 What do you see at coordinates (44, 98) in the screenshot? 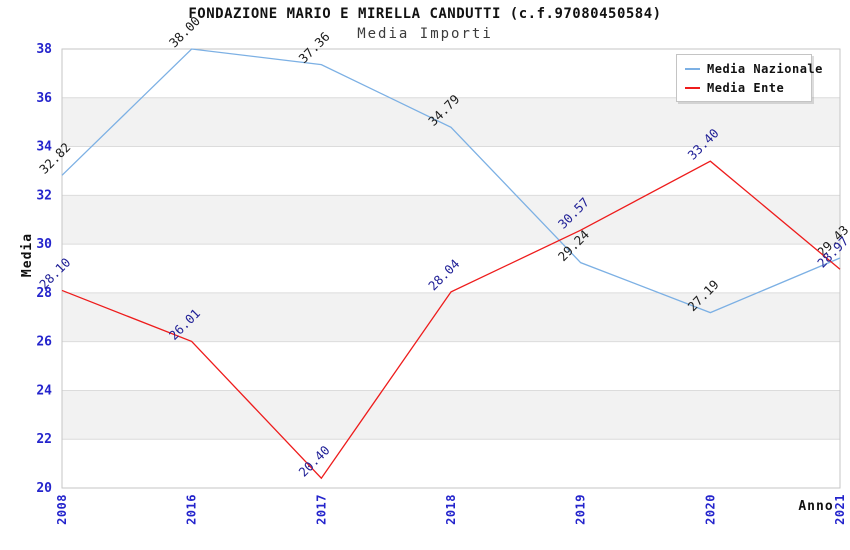
I see `y-tick-label: 36` at bounding box center [44, 98].